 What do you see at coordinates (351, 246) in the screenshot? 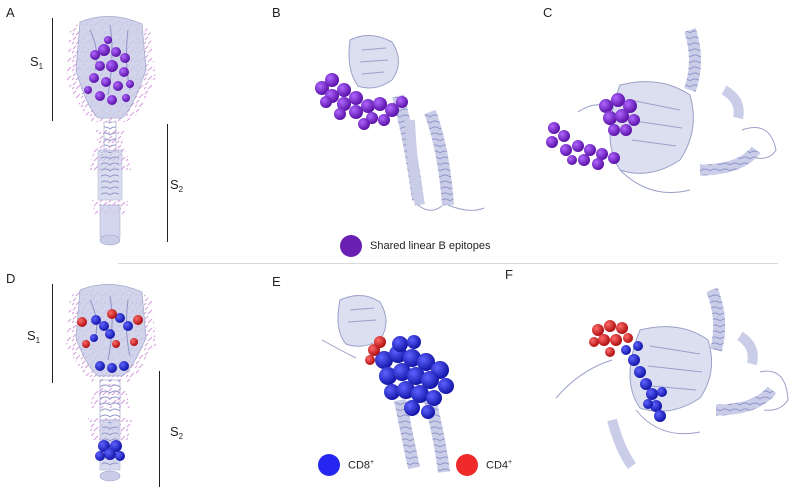
I see `legend-shared-b-swatch` at bounding box center [351, 246].